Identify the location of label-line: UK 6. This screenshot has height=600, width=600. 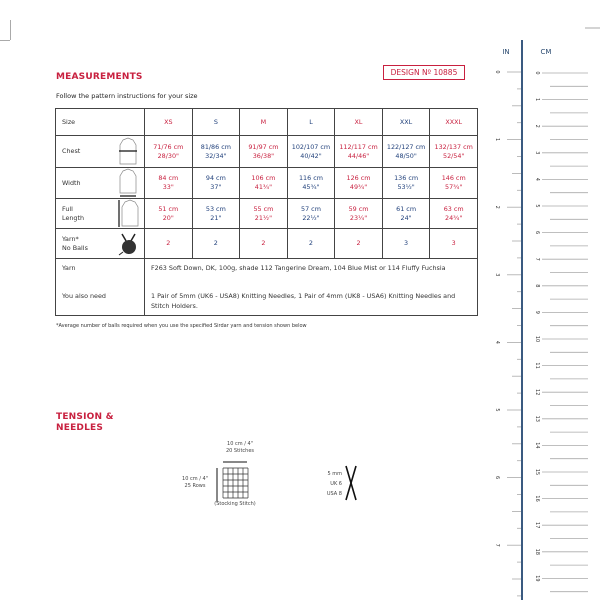
(336, 484).